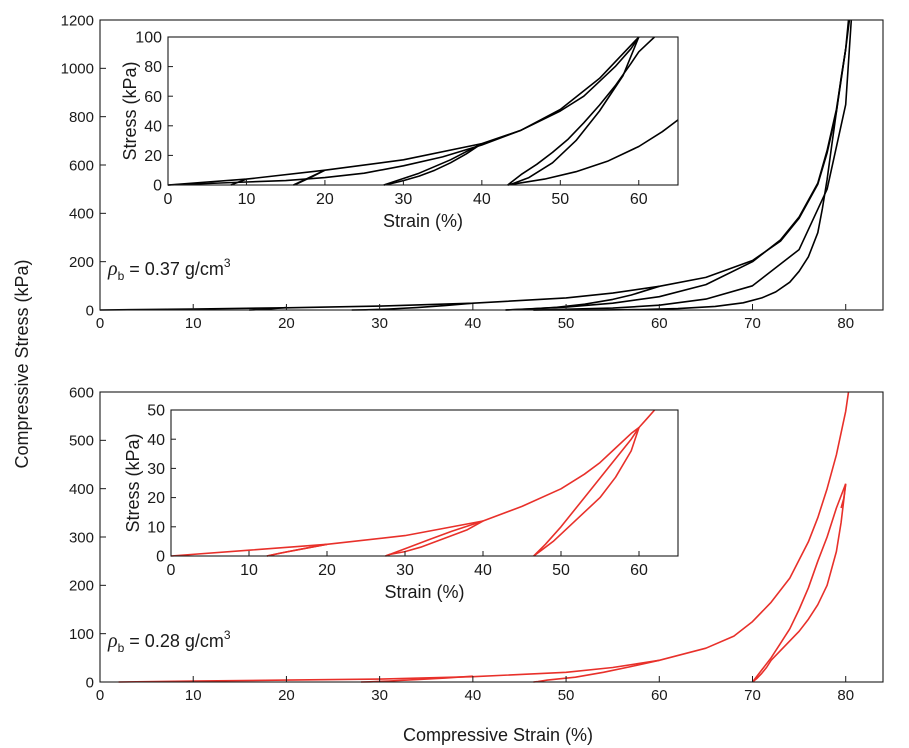  Describe the element at coordinates (156, 527) in the screenshot. I see `y-tick-label: 10` at that location.